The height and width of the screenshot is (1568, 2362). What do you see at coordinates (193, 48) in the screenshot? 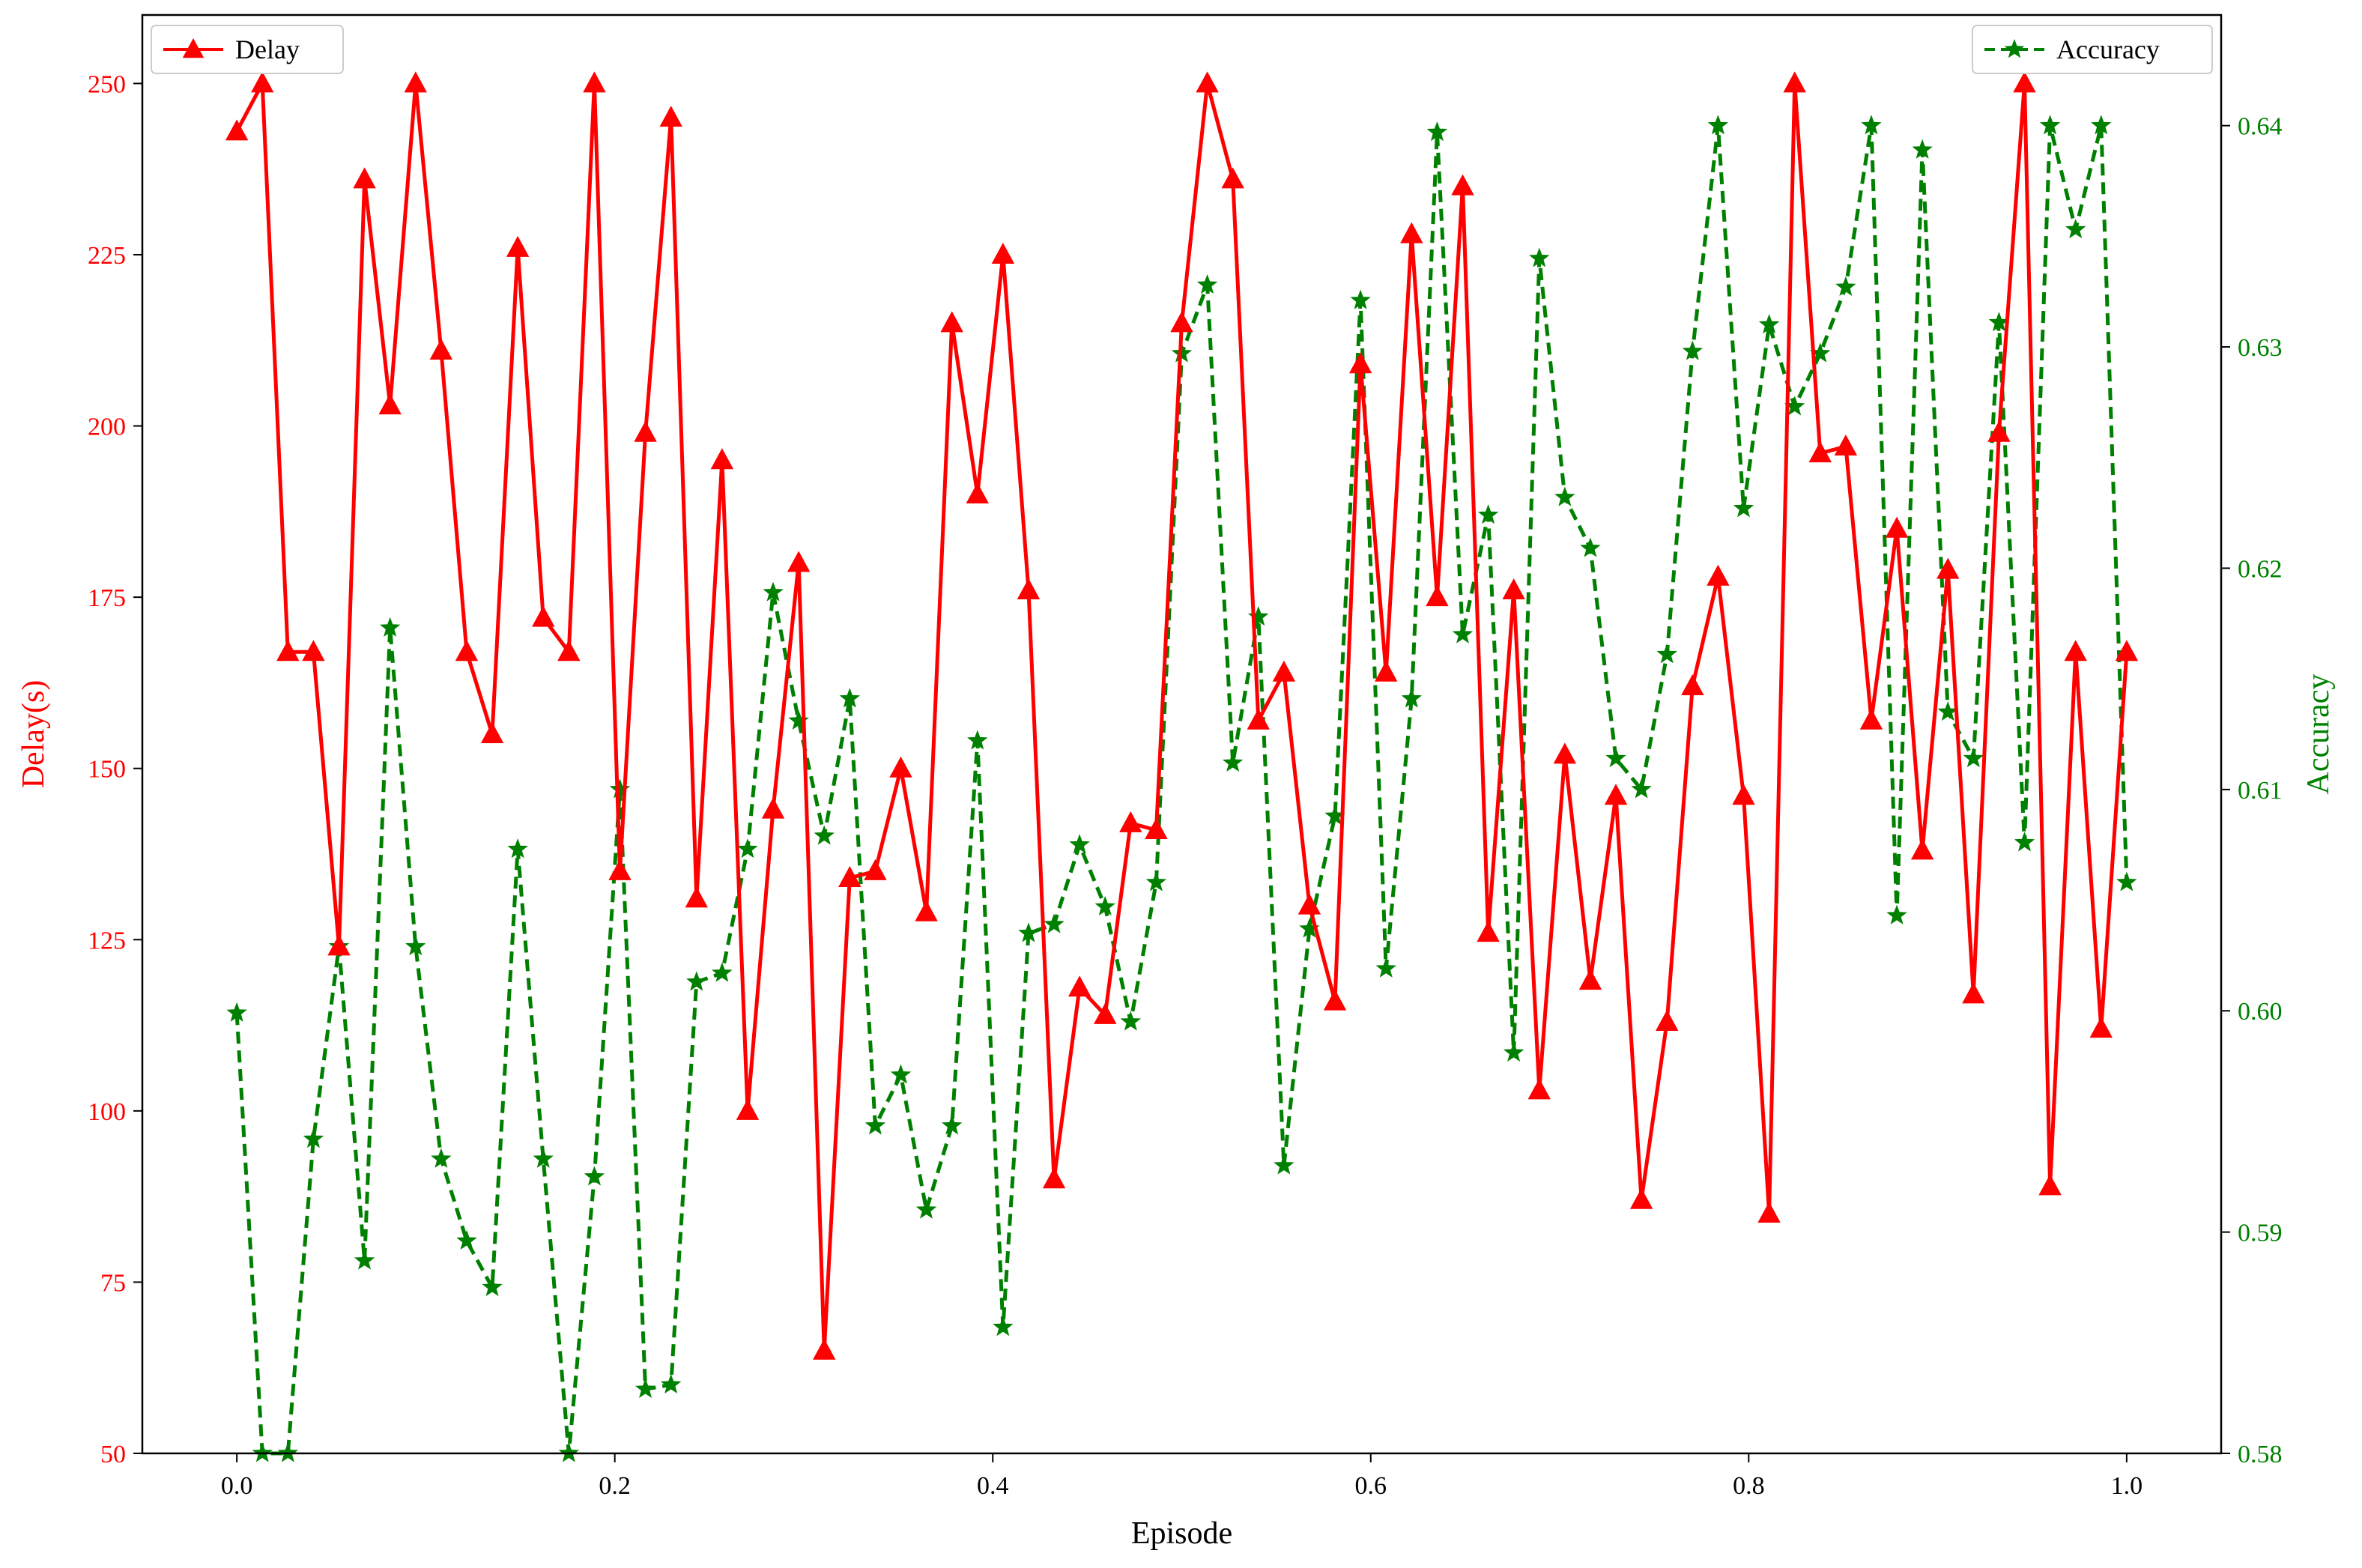
I see `legend-delay-marker` at bounding box center [193, 48].